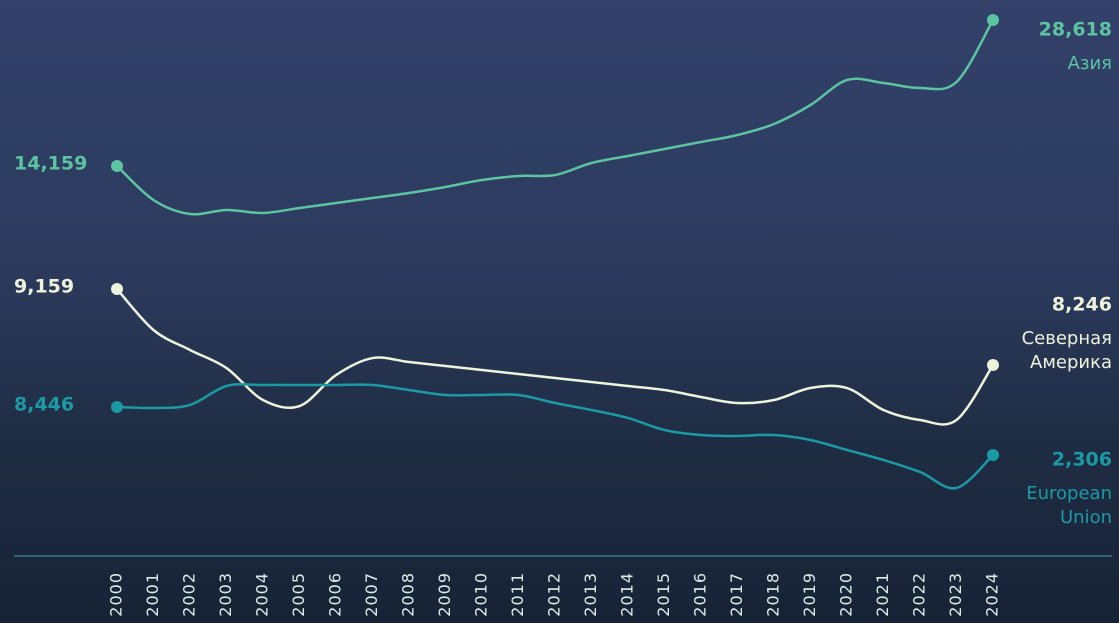 The width and height of the screenshot is (1119, 623). Describe the element at coordinates (116, 594) in the screenshot. I see `x-tick-label: 2000` at that location.